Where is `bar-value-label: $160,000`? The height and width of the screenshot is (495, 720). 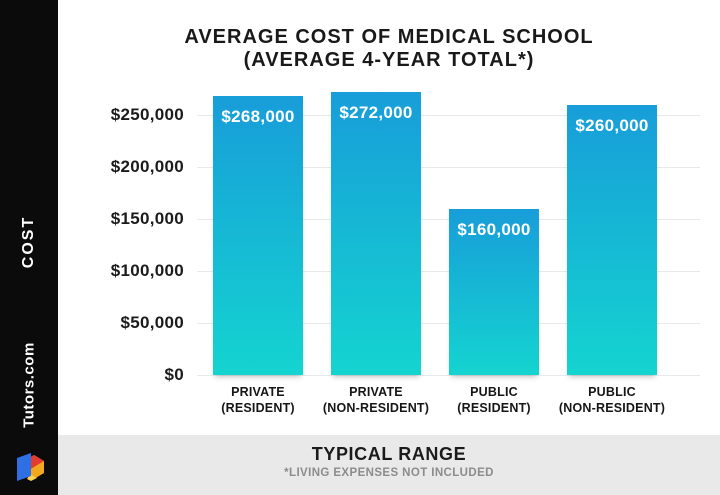 bar-value-label: $160,000 is located at coordinates (494, 229).